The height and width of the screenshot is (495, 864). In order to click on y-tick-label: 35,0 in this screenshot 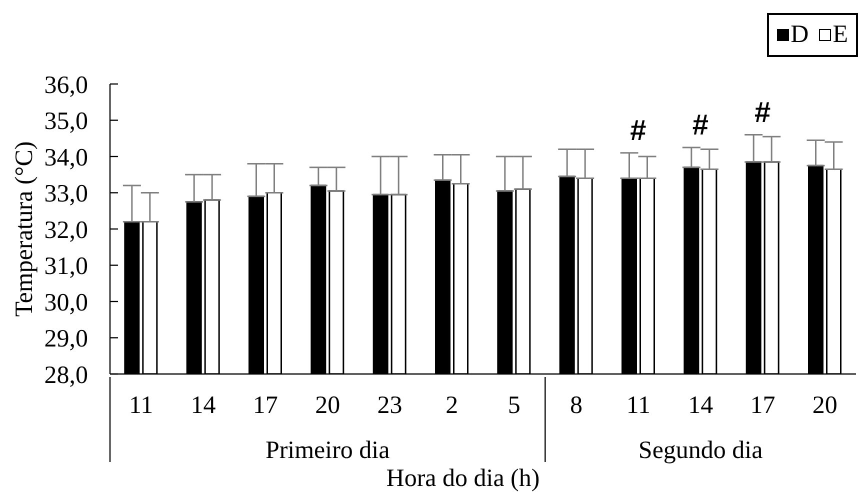, I will do `click(66, 122)`.